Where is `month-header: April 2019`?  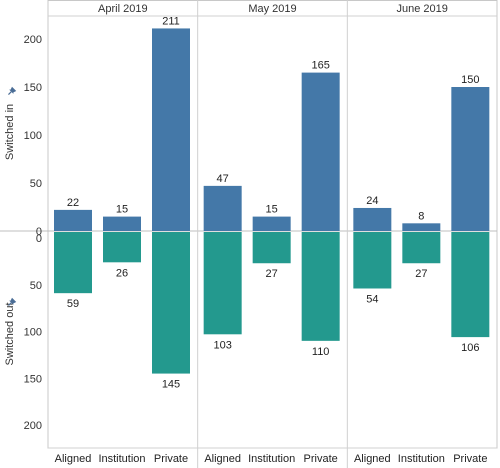 month-header: April 2019 is located at coordinates (123, 9).